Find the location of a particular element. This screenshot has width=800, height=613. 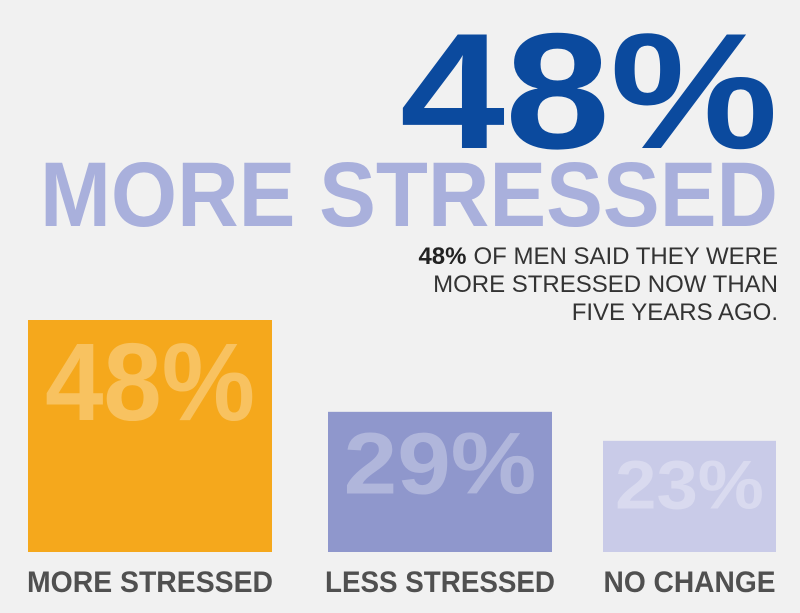

subtitle-lead: 48% is located at coordinates (442, 256).